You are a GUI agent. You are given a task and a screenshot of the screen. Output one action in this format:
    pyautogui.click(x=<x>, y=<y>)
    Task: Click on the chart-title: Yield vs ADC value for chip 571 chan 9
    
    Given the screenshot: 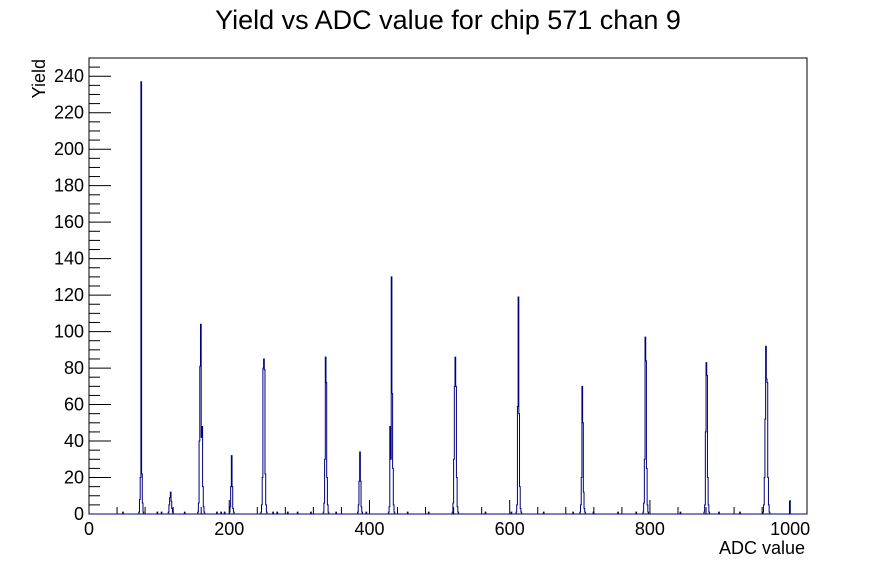 What is the action you would take?
    pyautogui.click(x=448, y=20)
    